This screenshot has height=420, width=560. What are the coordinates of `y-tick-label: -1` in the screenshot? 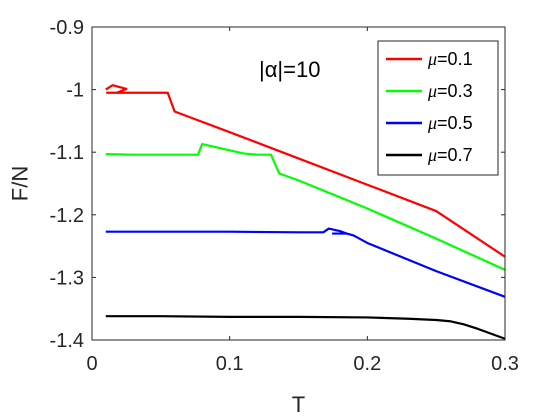 It's located at (75, 91).